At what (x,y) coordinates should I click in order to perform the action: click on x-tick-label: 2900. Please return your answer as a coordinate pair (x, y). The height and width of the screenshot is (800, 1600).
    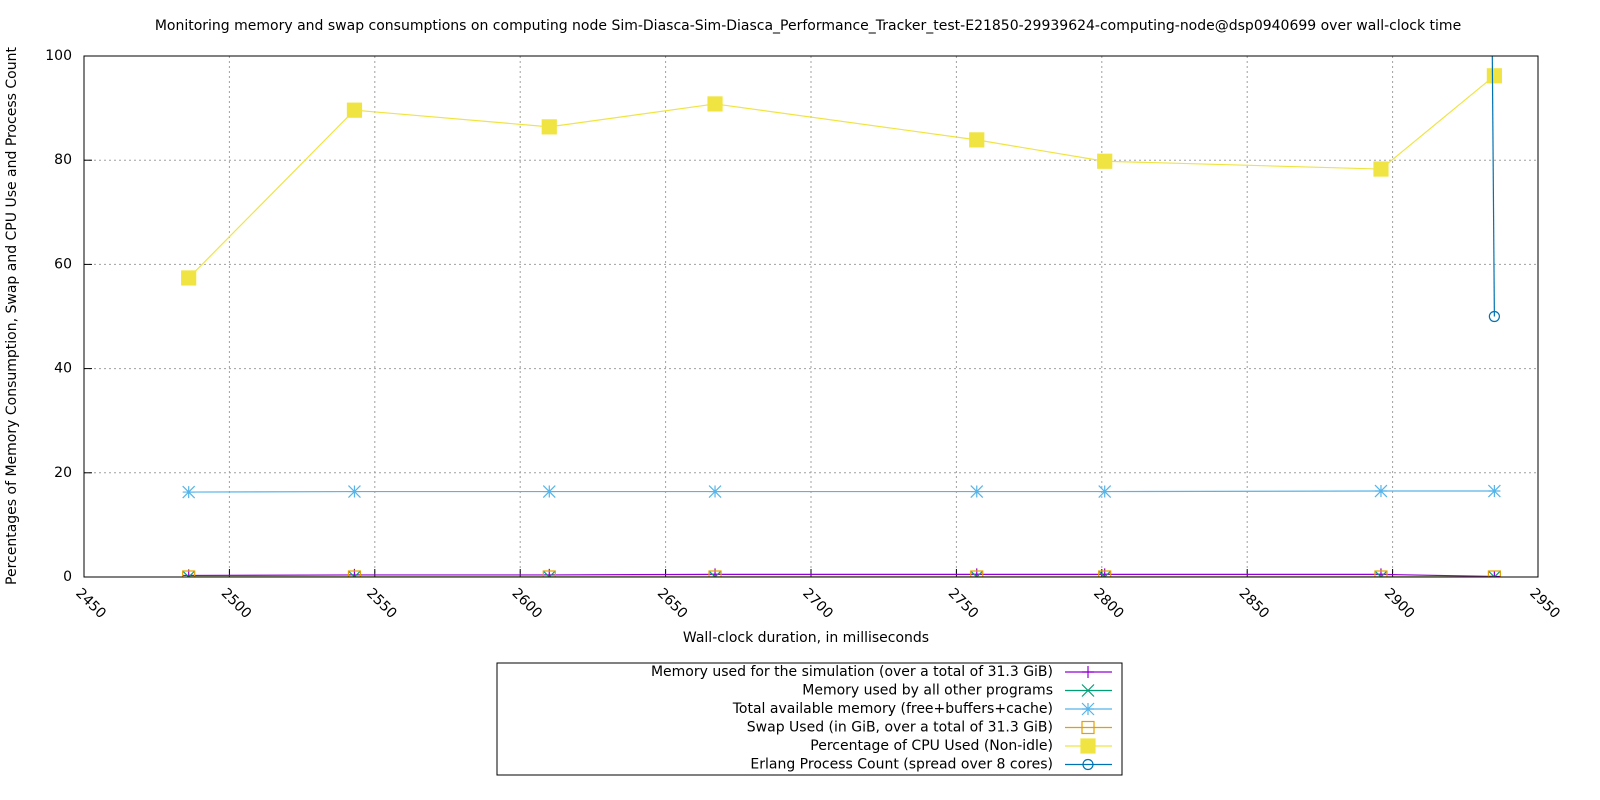
    Looking at the image, I should click on (1399, 603).